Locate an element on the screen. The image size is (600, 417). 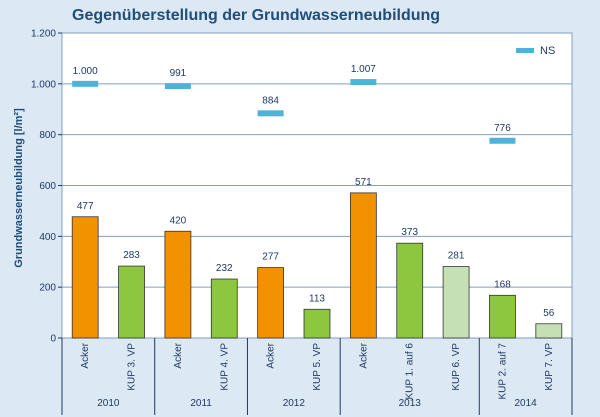
x-category-label: KUP 2. auf 7 is located at coordinates (502, 371).